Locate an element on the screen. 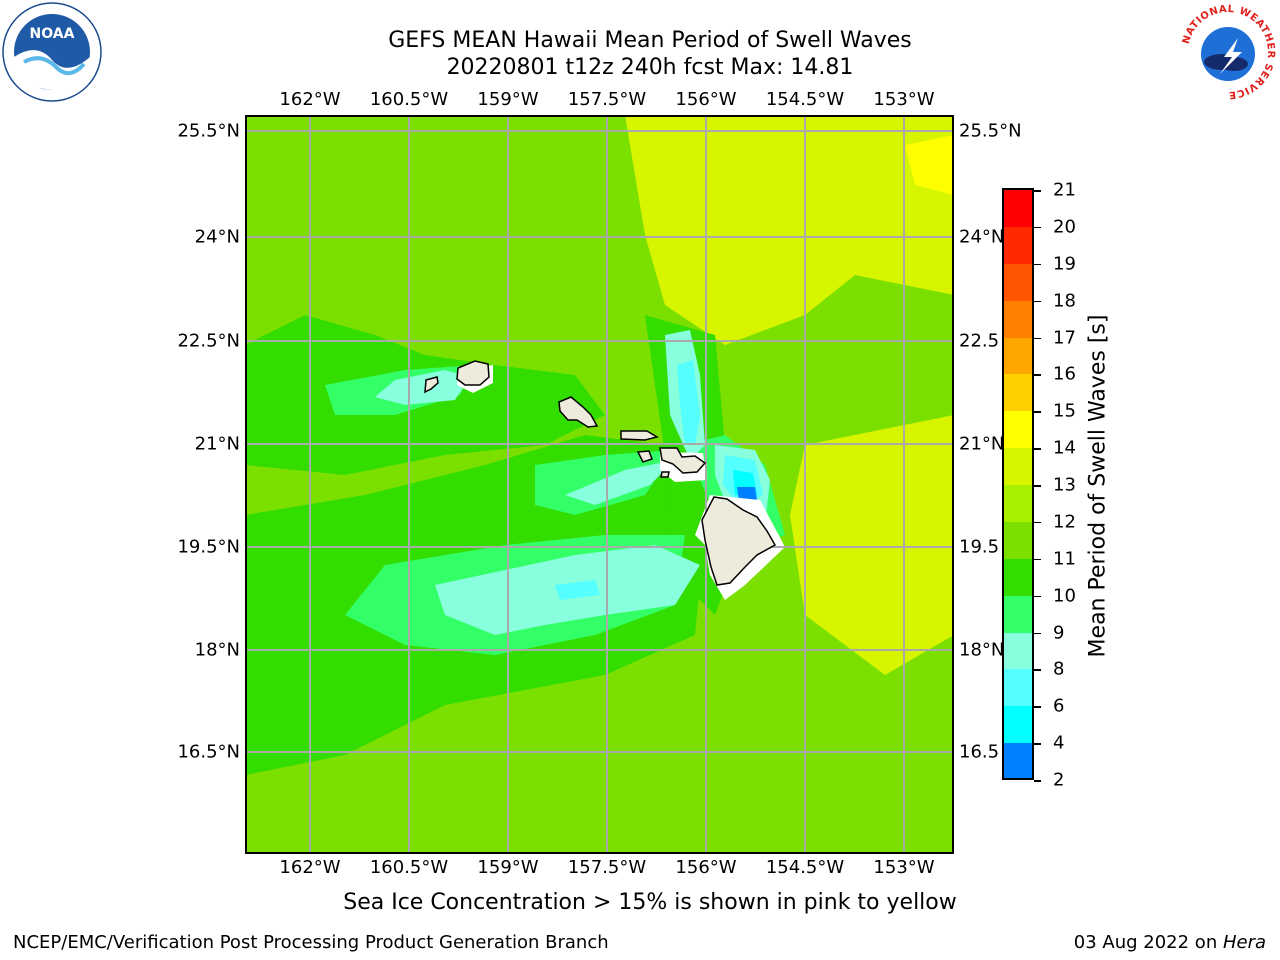 This screenshot has height=960, width=1280. colorbar-tick-label: 2 is located at coordinates (1059, 780).